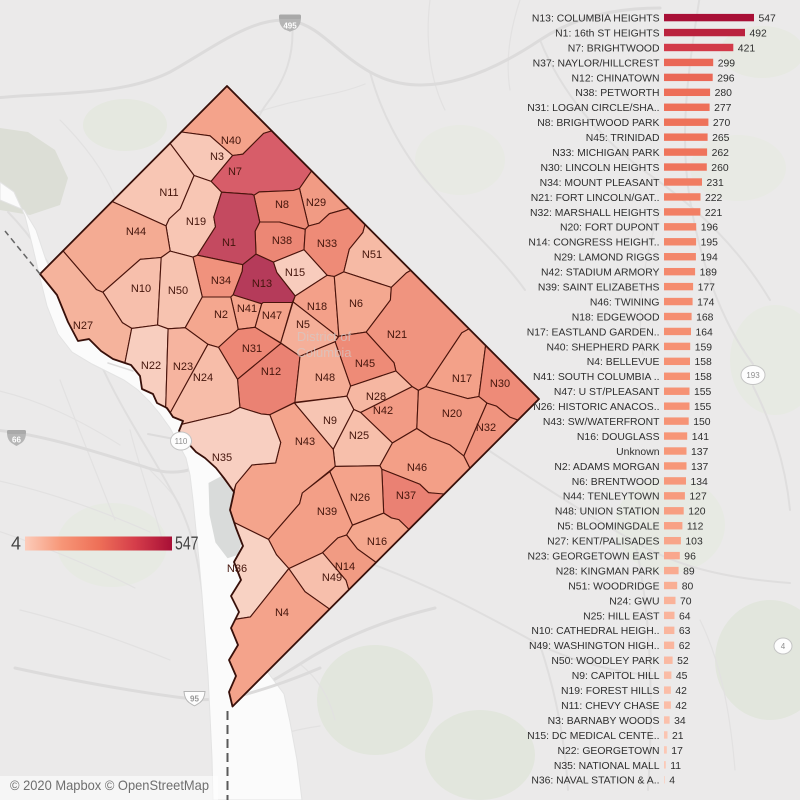 Image resolution: width=800 pixels, height=800 pixels. I want to click on svg-text: 80, so click(688, 586).